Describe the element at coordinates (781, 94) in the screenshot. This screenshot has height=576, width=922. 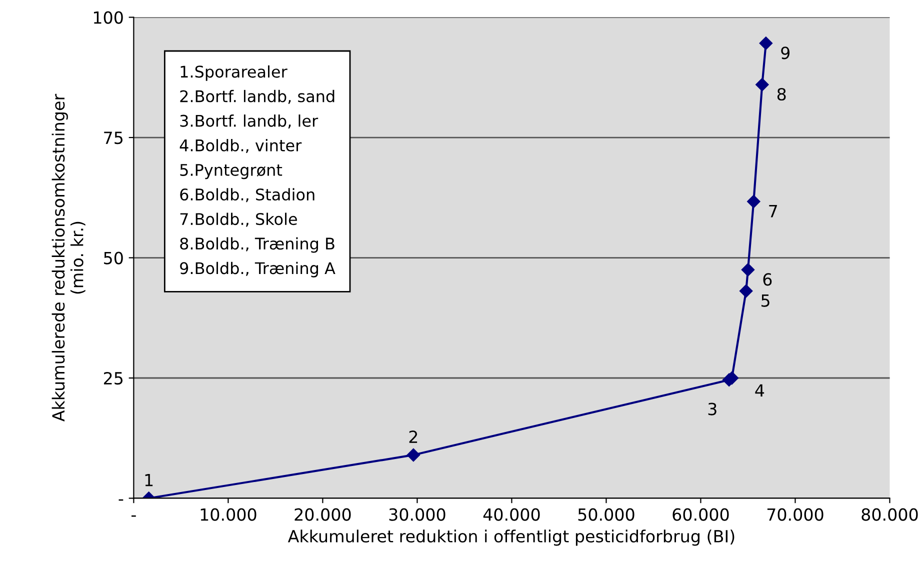
I see `annotation: 8` at that location.